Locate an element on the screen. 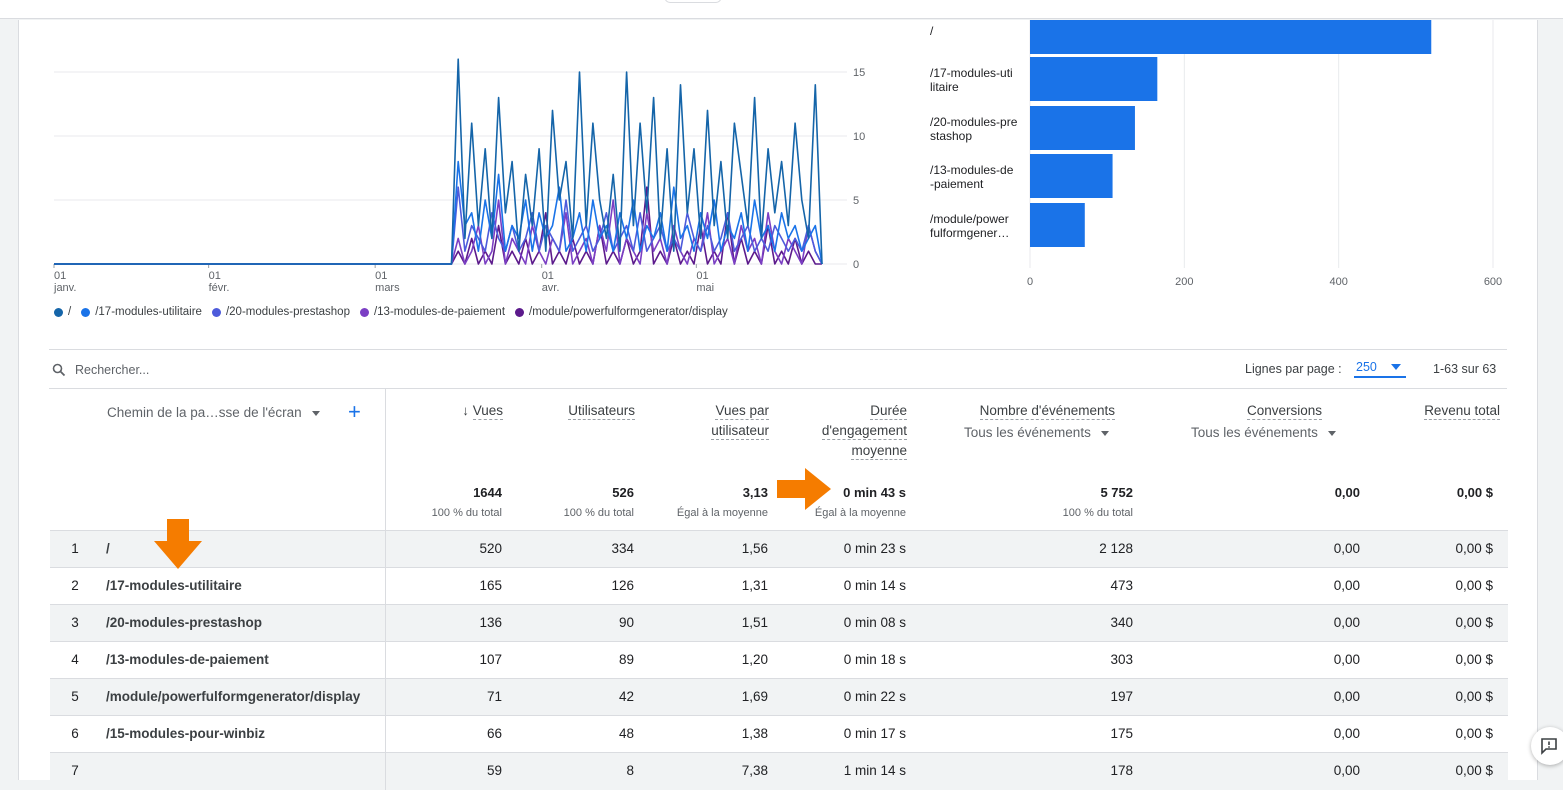 The width and height of the screenshot is (1563, 790). cell-engagement: 0 min 17 s is located at coordinates (874, 733).